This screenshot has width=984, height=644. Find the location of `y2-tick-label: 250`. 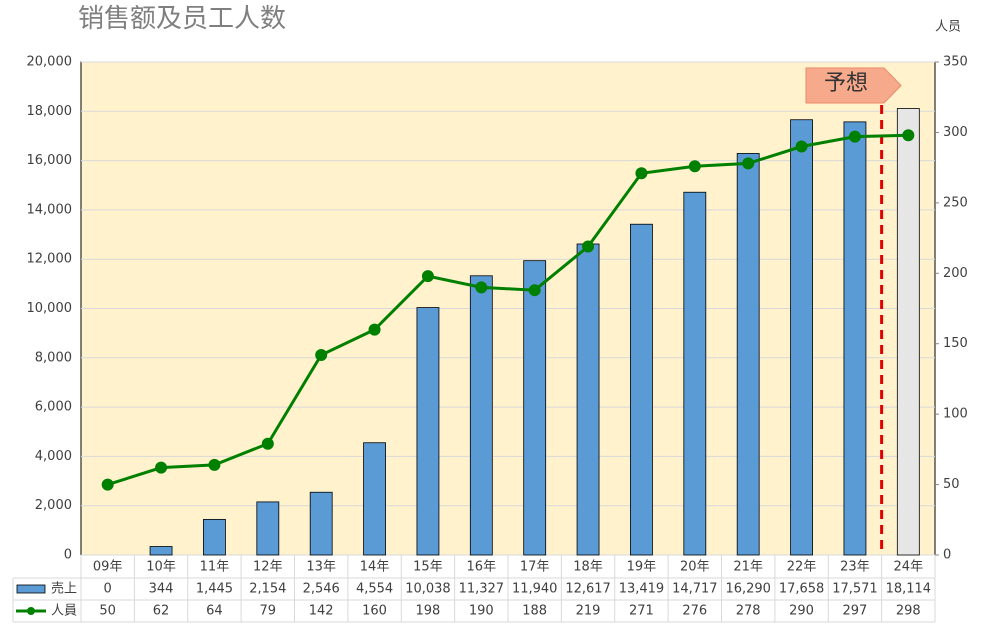

y2-tick-label: 250 is located at coordinates (955, 202).